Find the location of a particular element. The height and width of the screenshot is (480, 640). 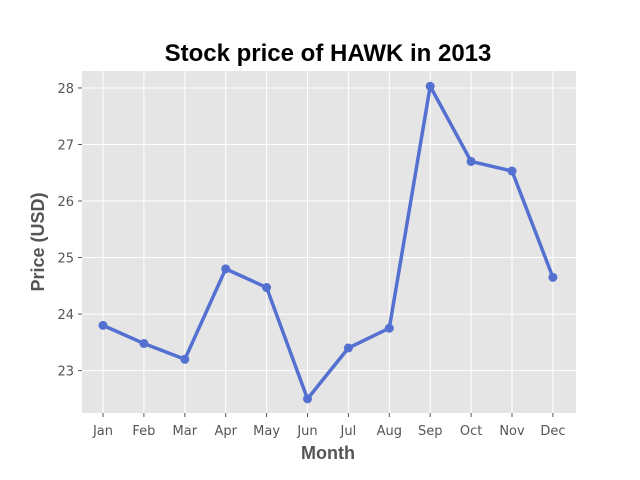

x-tick-label: Mar is located at coordinates (185, 431).